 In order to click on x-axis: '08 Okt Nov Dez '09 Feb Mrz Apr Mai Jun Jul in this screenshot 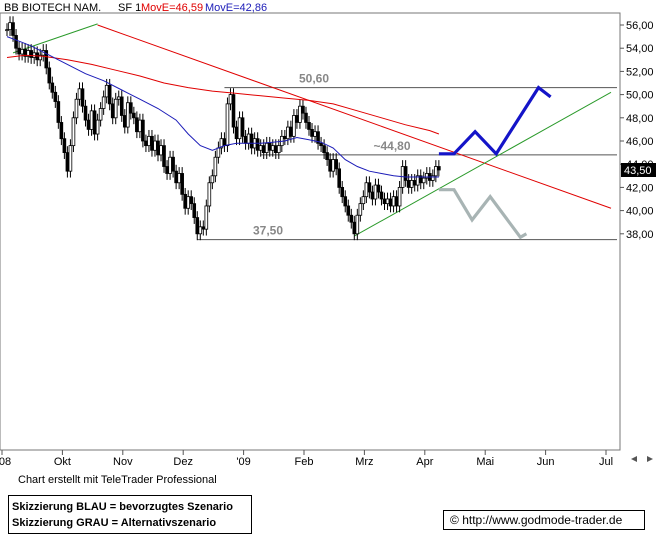, I will do `click(306, 459)`.